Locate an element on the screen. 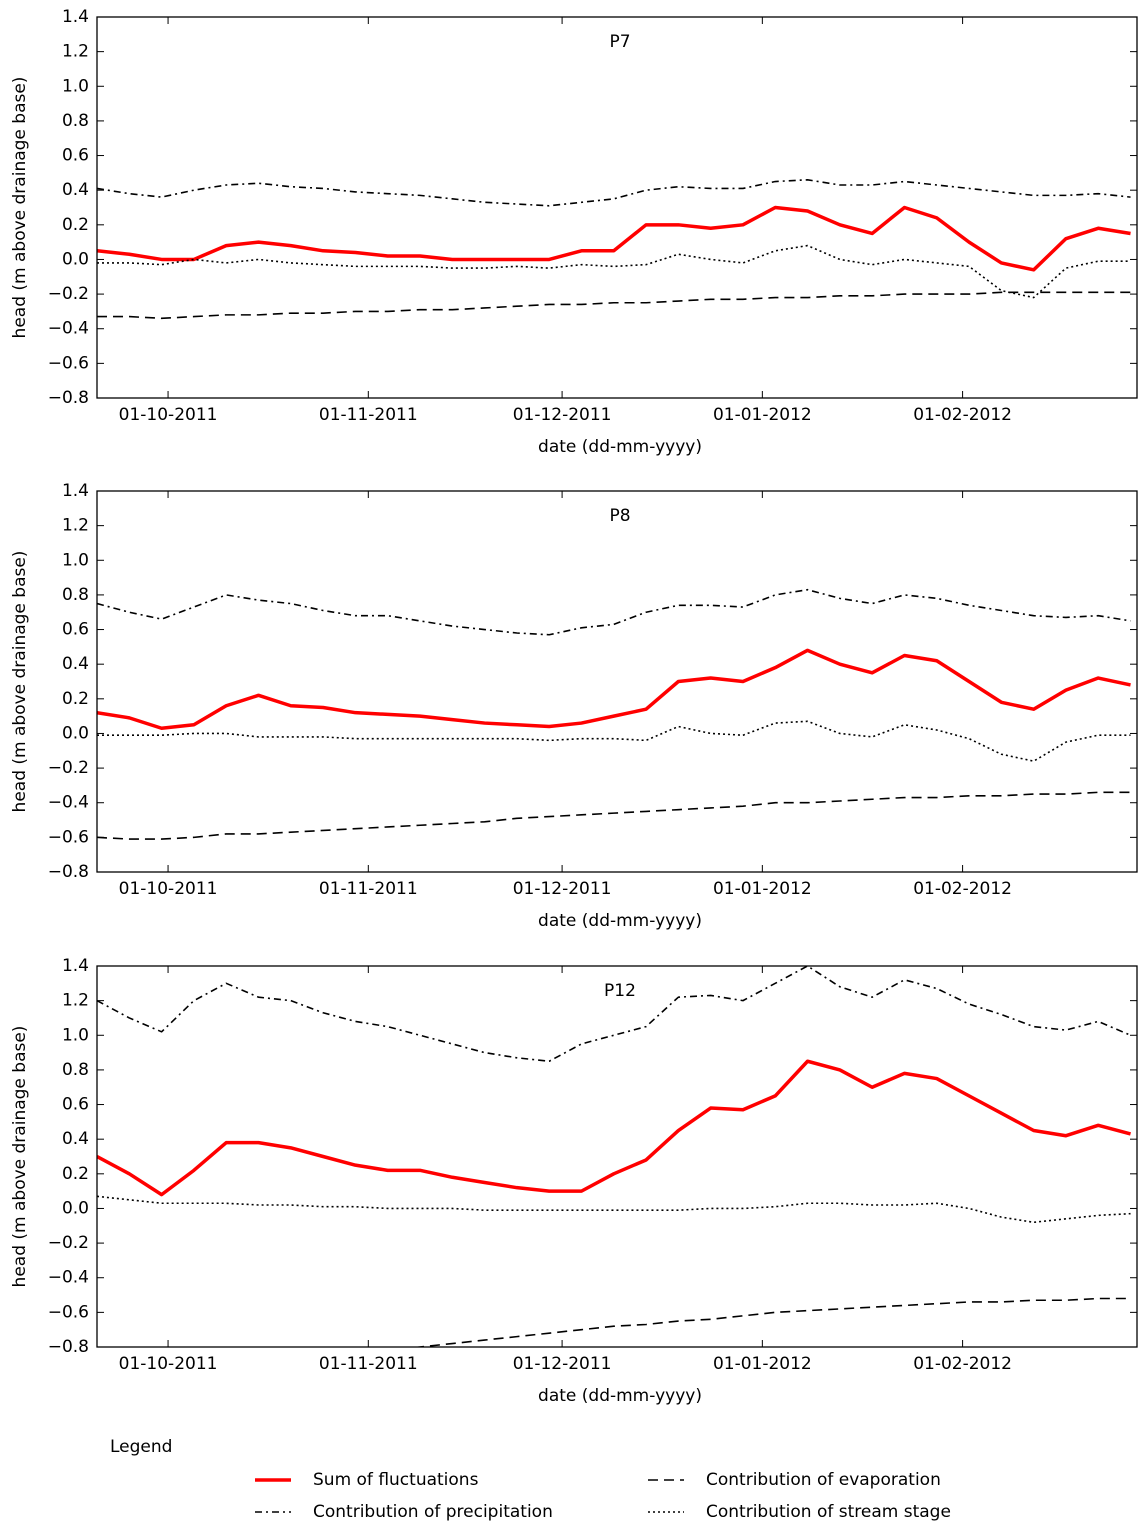 This screenshot has height=1526, width=1138. legend-label: Contribution of stream stage is located at coordinates (828, 1512).